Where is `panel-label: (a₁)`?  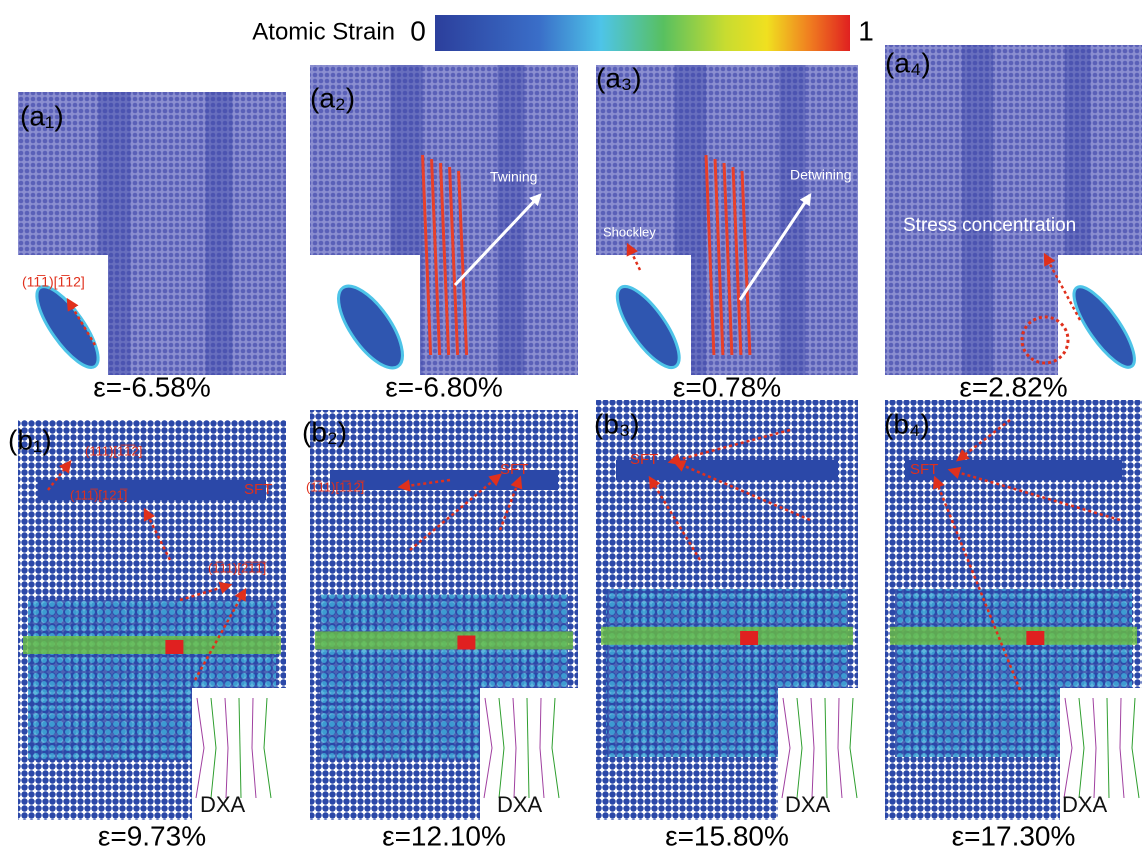
panel-label: (a₁) is located at coordinates (42, 115).